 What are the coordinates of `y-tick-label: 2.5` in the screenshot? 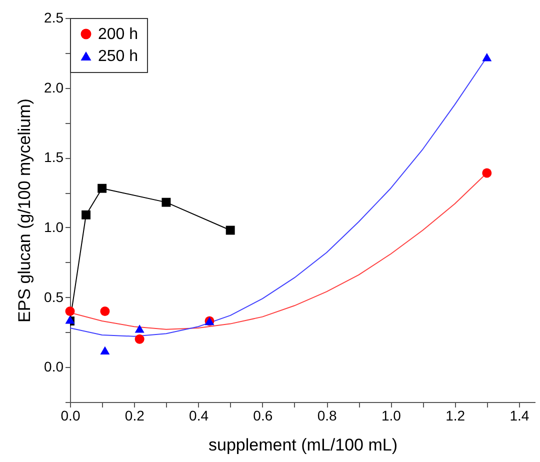 It's located at (54, 18).